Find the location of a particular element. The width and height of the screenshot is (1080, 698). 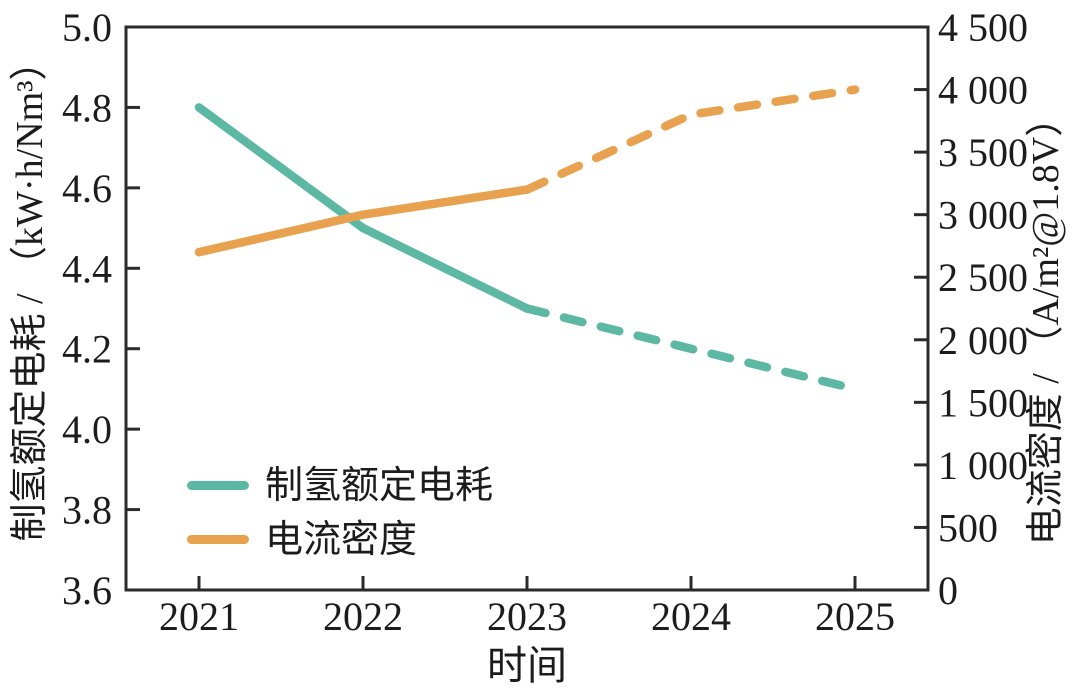

x-axis-tick-label: 2025 is located at coordinates (855, 616).